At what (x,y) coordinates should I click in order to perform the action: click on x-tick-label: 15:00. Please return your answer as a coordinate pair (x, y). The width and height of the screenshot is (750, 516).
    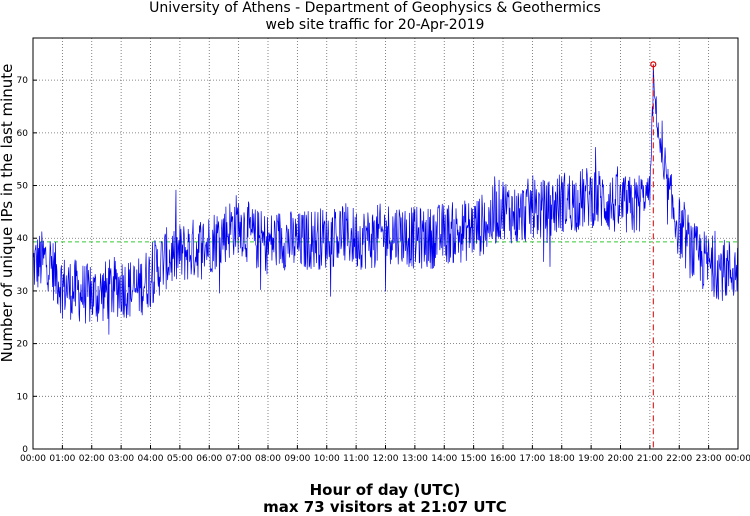
    Looking at the image, I should click on (474, 459).